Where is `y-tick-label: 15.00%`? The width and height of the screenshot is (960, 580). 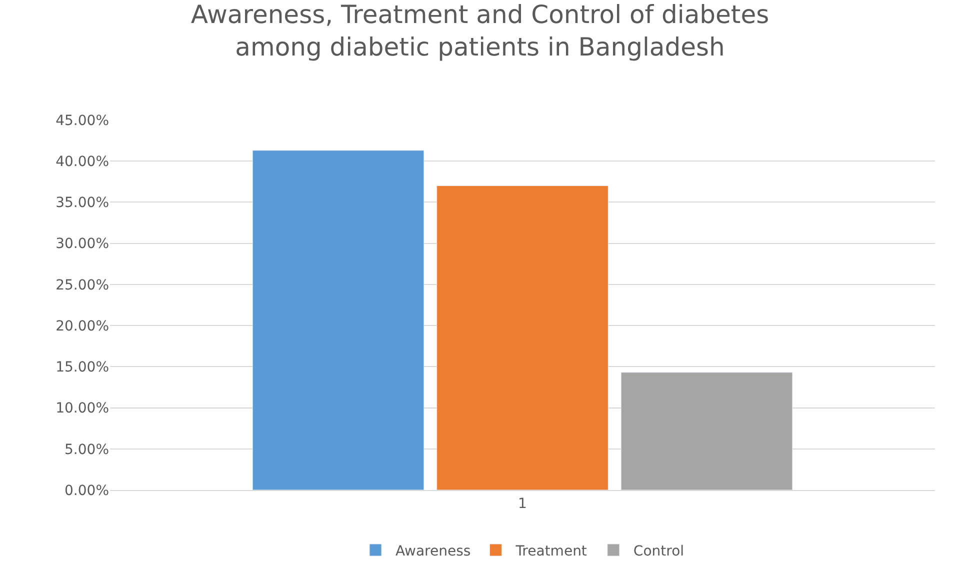 y-tick-label: 15.00% is located at coordinates (82, 368).